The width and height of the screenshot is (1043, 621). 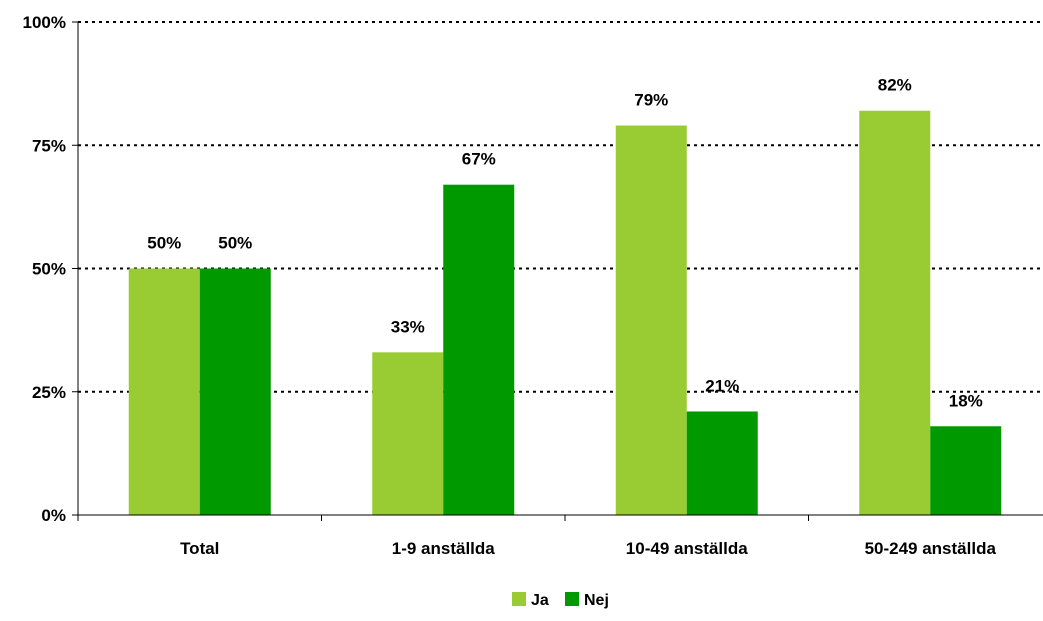 I want to click on category-label: 50-249 anställda, so click(x=931, y=548).